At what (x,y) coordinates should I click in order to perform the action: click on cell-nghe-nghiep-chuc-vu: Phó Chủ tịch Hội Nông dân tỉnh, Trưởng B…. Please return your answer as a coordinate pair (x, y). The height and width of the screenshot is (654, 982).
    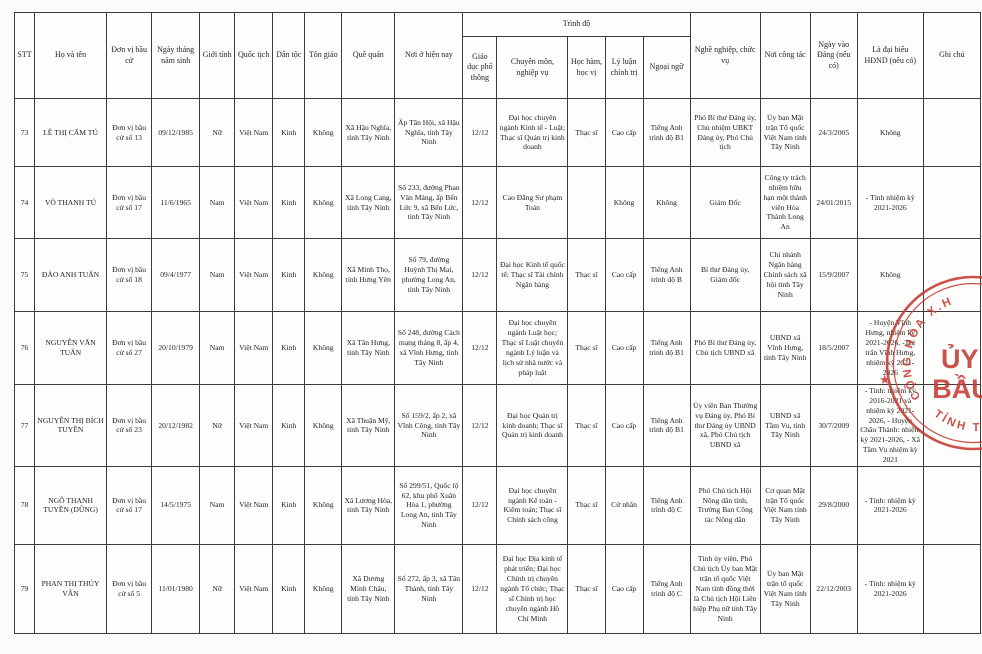
    Looking at the image, I should click on (725, 505).